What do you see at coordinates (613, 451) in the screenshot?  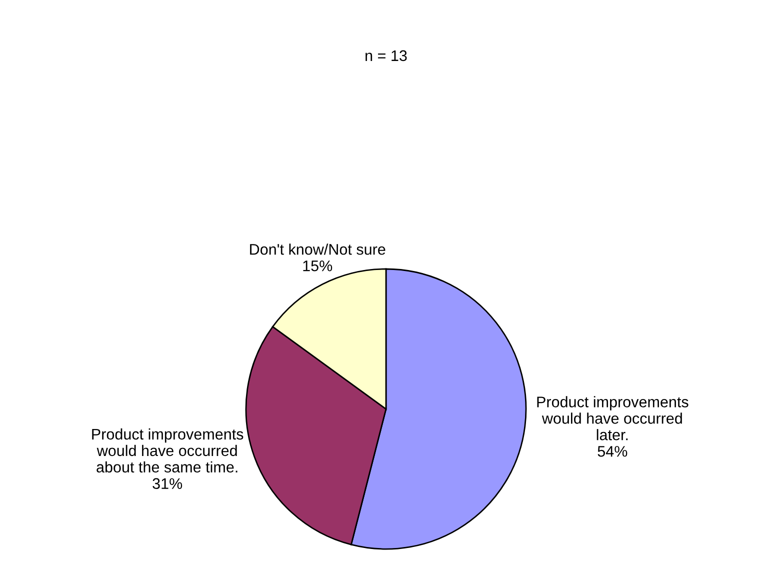 I see `data-label: 54%` at bounding box center [613, 451].